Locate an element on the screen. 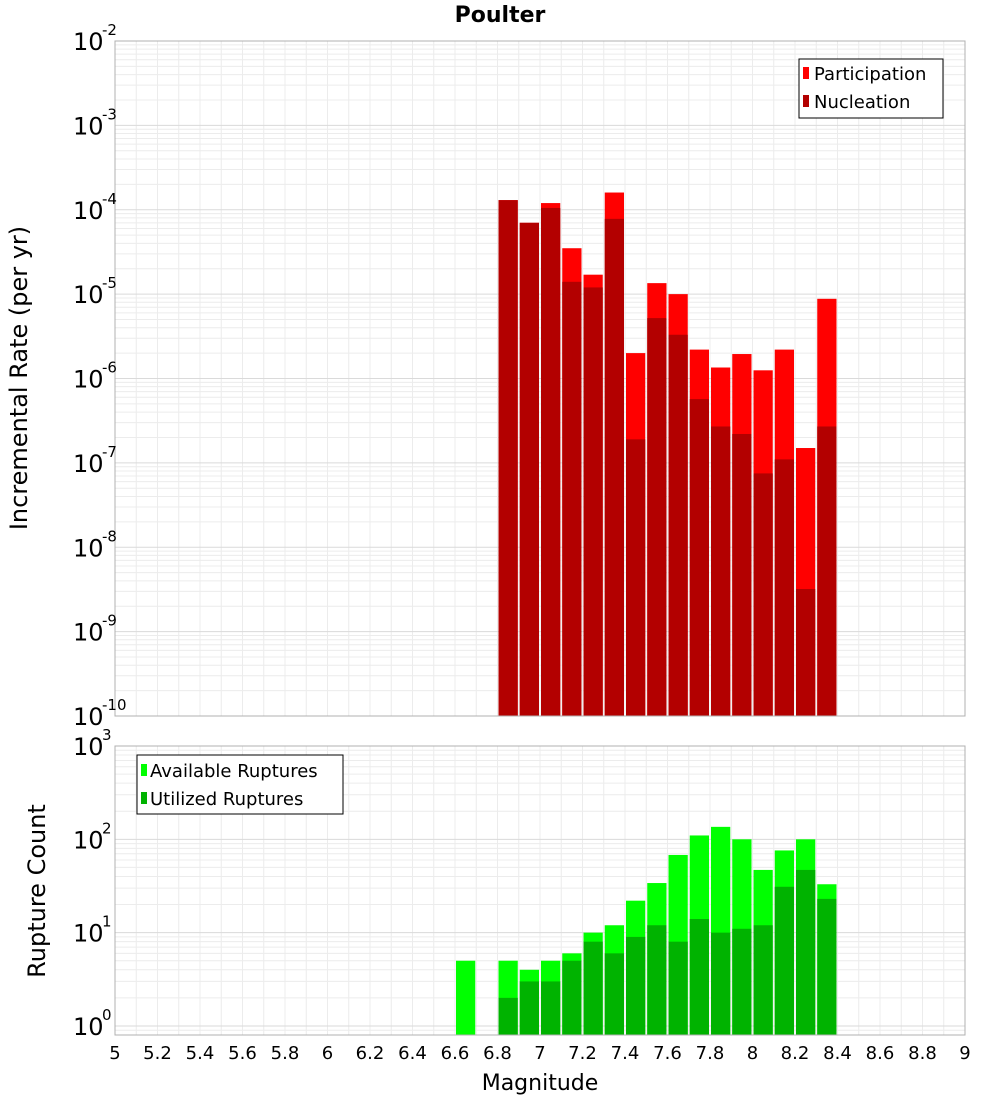 Image resolution: width=1000 pixels, height=1100 pixels. x-tick-label: 8.8 is located at coordinates (922, 1053).